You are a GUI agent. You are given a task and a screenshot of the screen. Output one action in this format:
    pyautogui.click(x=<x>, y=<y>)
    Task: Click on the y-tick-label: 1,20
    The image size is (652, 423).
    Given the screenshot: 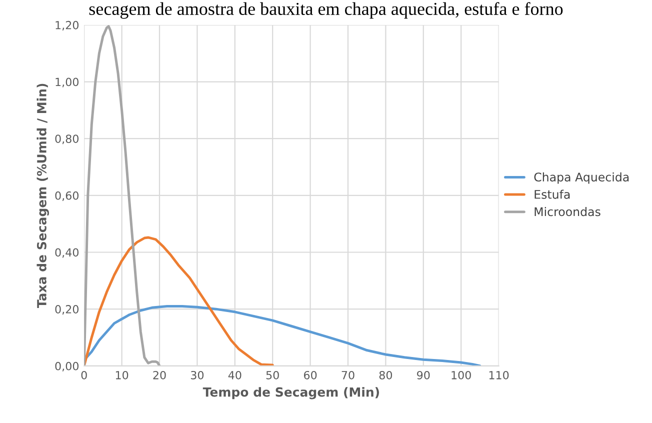 What is the action you would take?
    pyautogui.click(x=67, y=25)
    